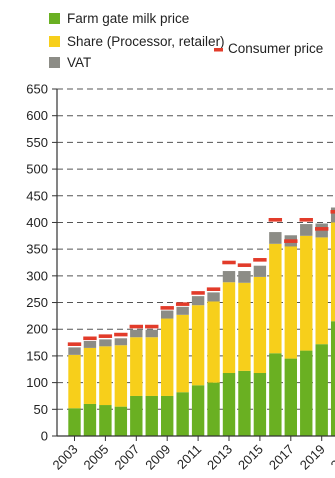 This screenshot has width=335, height=478. What do you see at coordinates (41, 409) in the screenshot?
I see `y-tick-label: 50` at bounding box center [41, 409].